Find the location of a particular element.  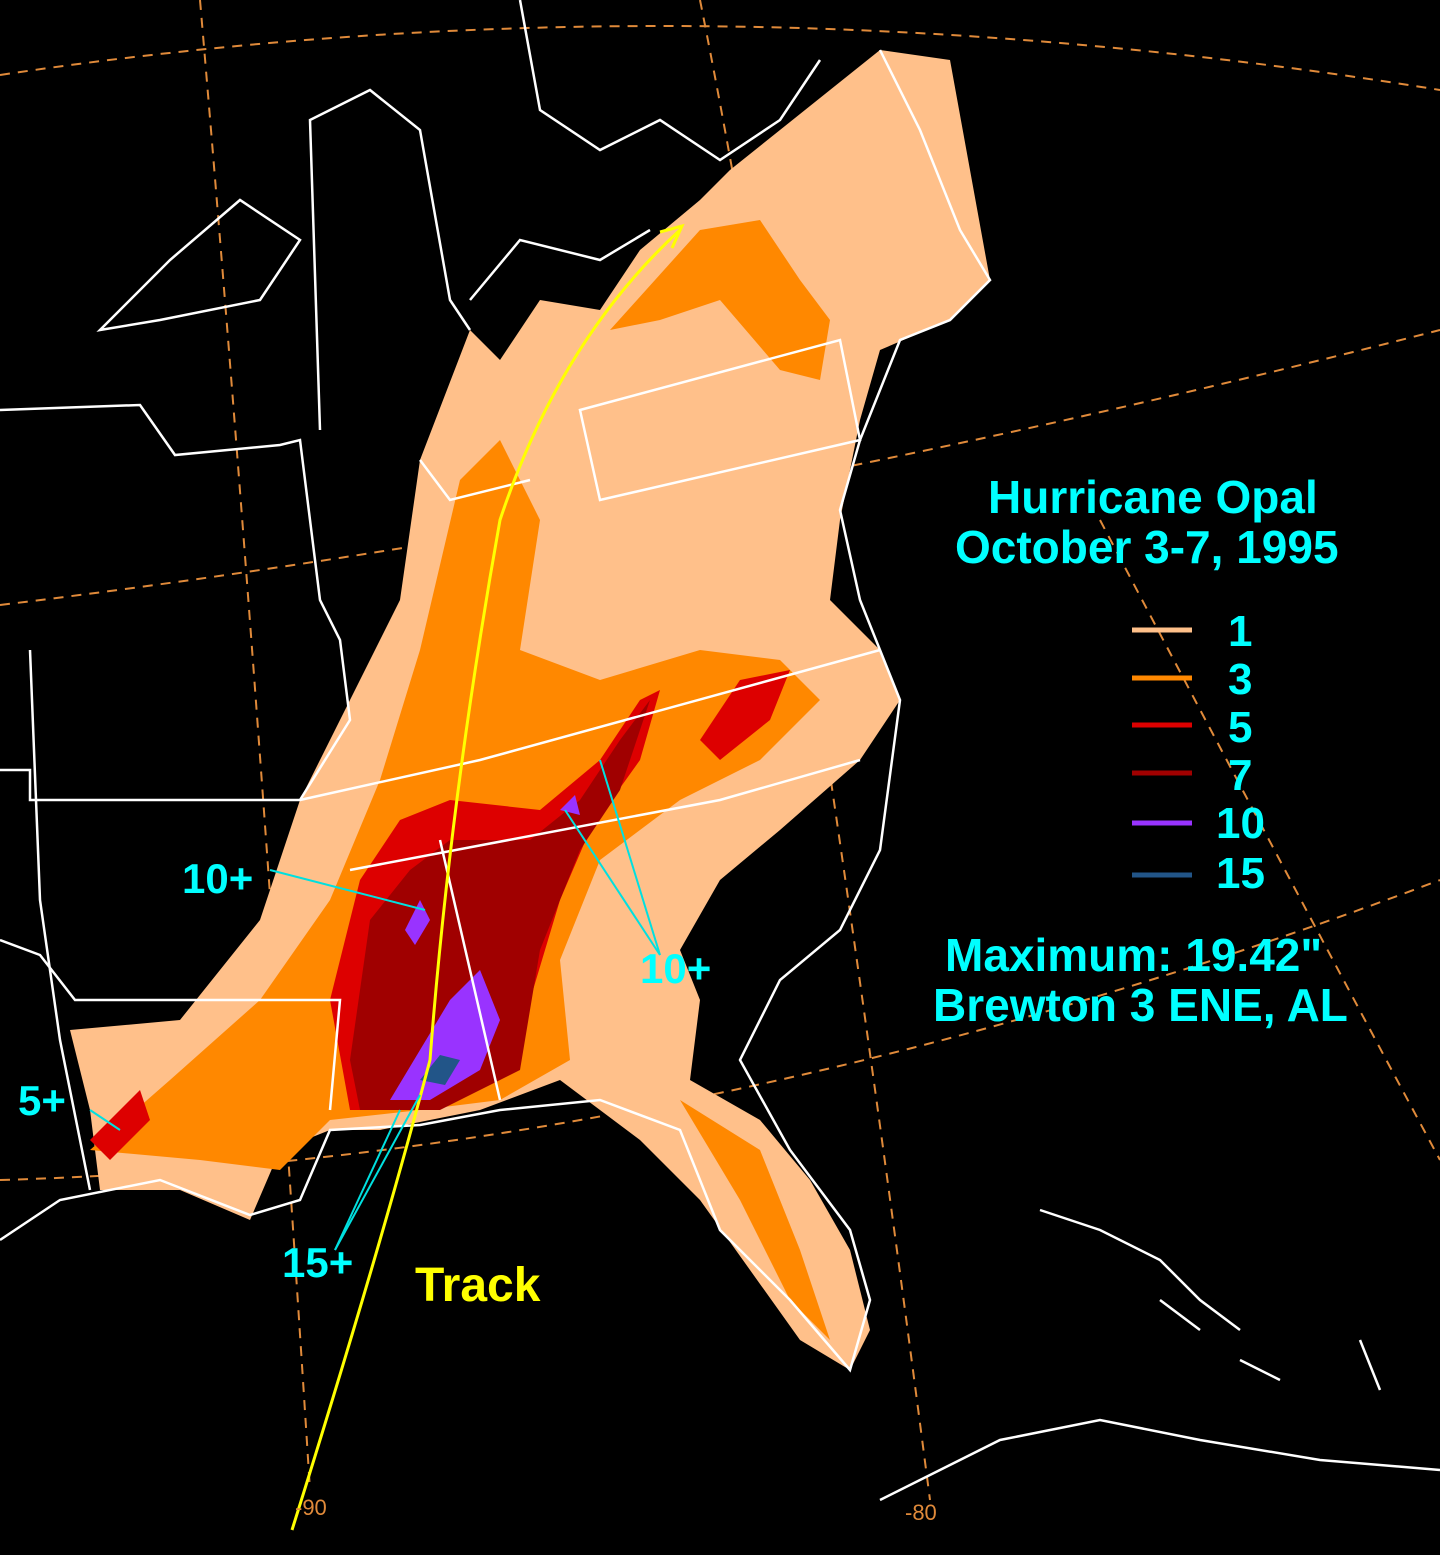

map-title: Hurricane Opal is located at coordinates (1153, 497).